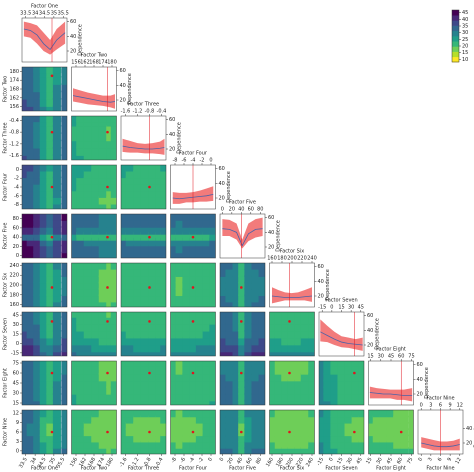 The width and height of the screenshot is (474, 472). Describe the element at coordinates (112, 63) in the screenshot. I see `top-tick-label: 180` at that location.